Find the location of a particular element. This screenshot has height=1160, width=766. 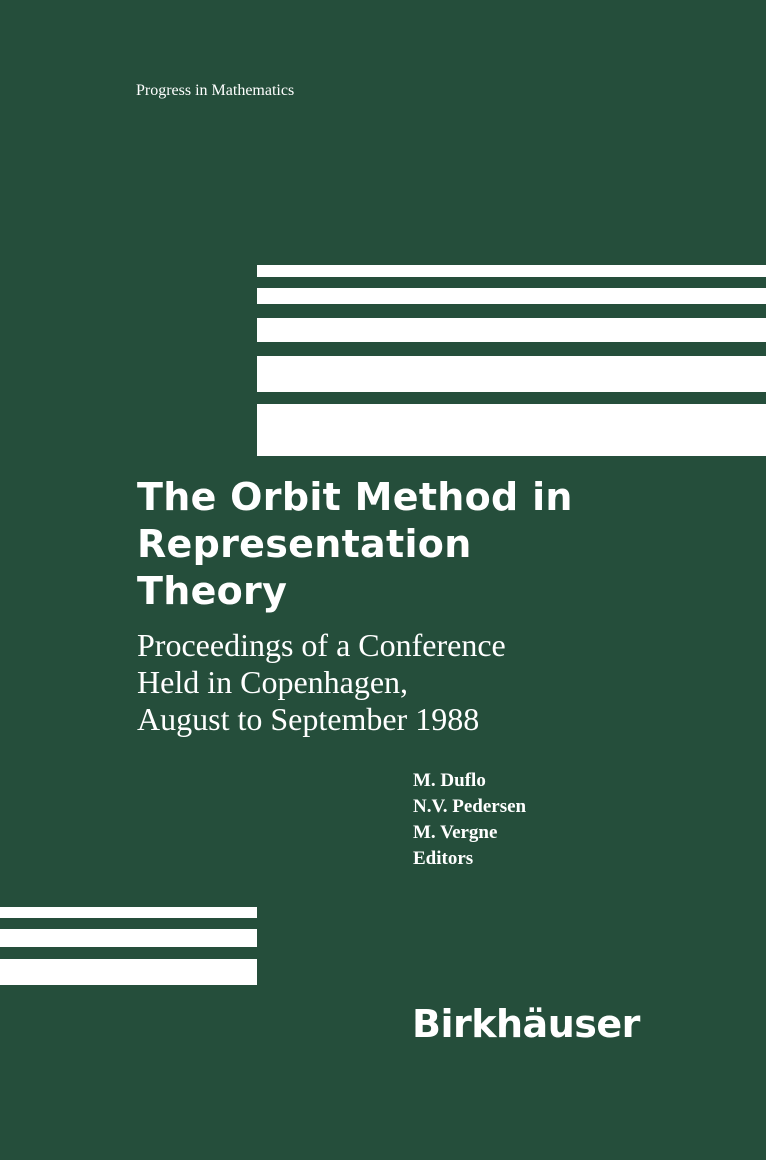

publisher-logo: Birkhäuser is located at coordinates (526, 1024).